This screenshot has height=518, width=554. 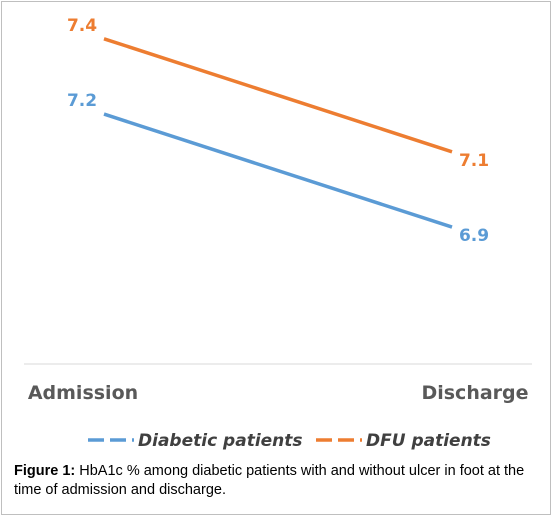 I want to click on data-label-dfu-discharge: 7.1, so click(x=474, y=161).